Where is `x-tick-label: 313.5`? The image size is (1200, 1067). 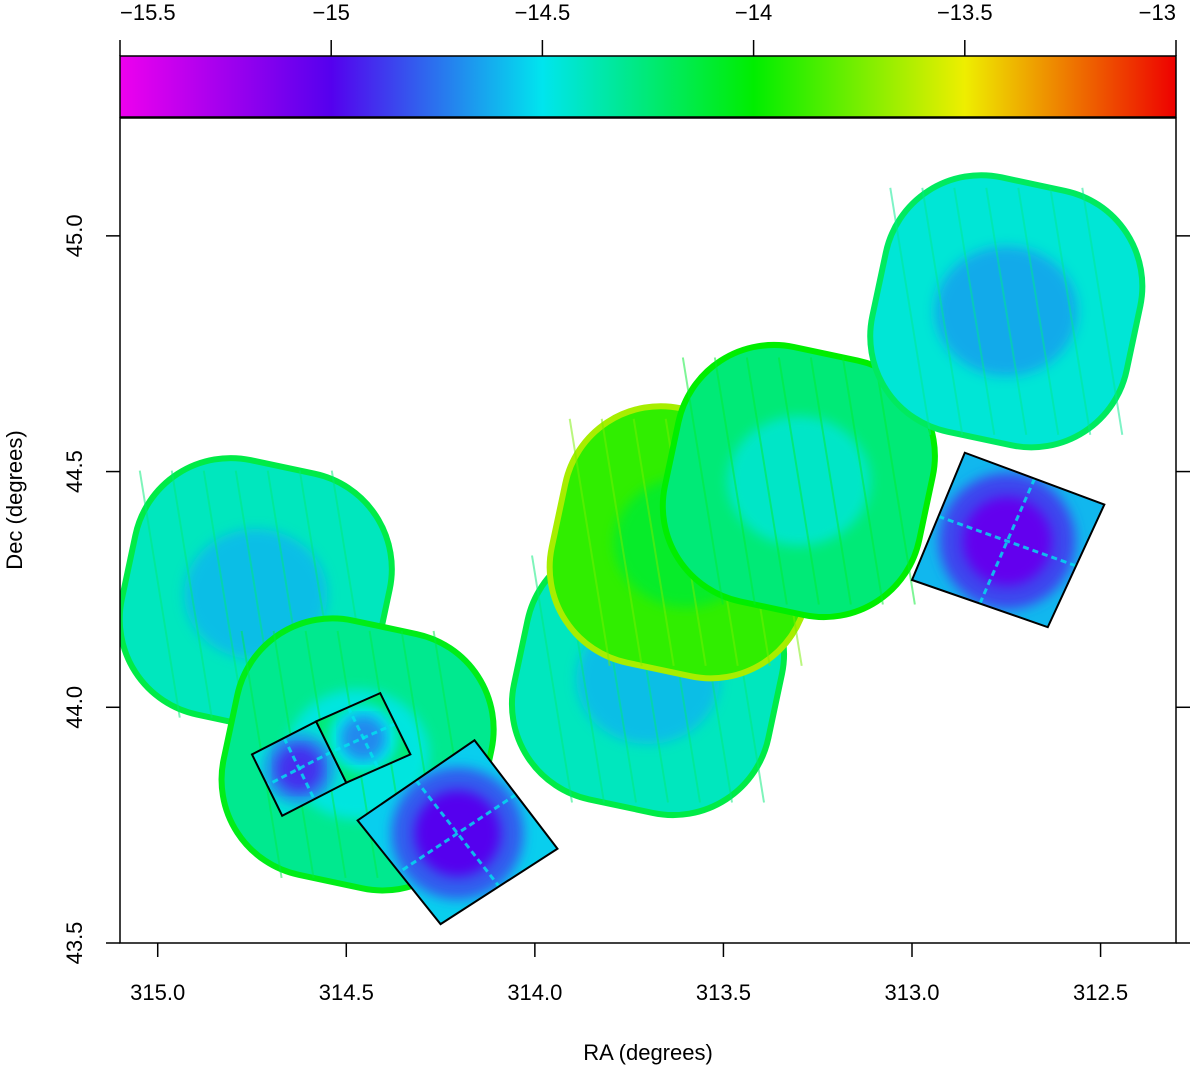
x-tick-label: 313.5 is located at coordinates (723, 992).